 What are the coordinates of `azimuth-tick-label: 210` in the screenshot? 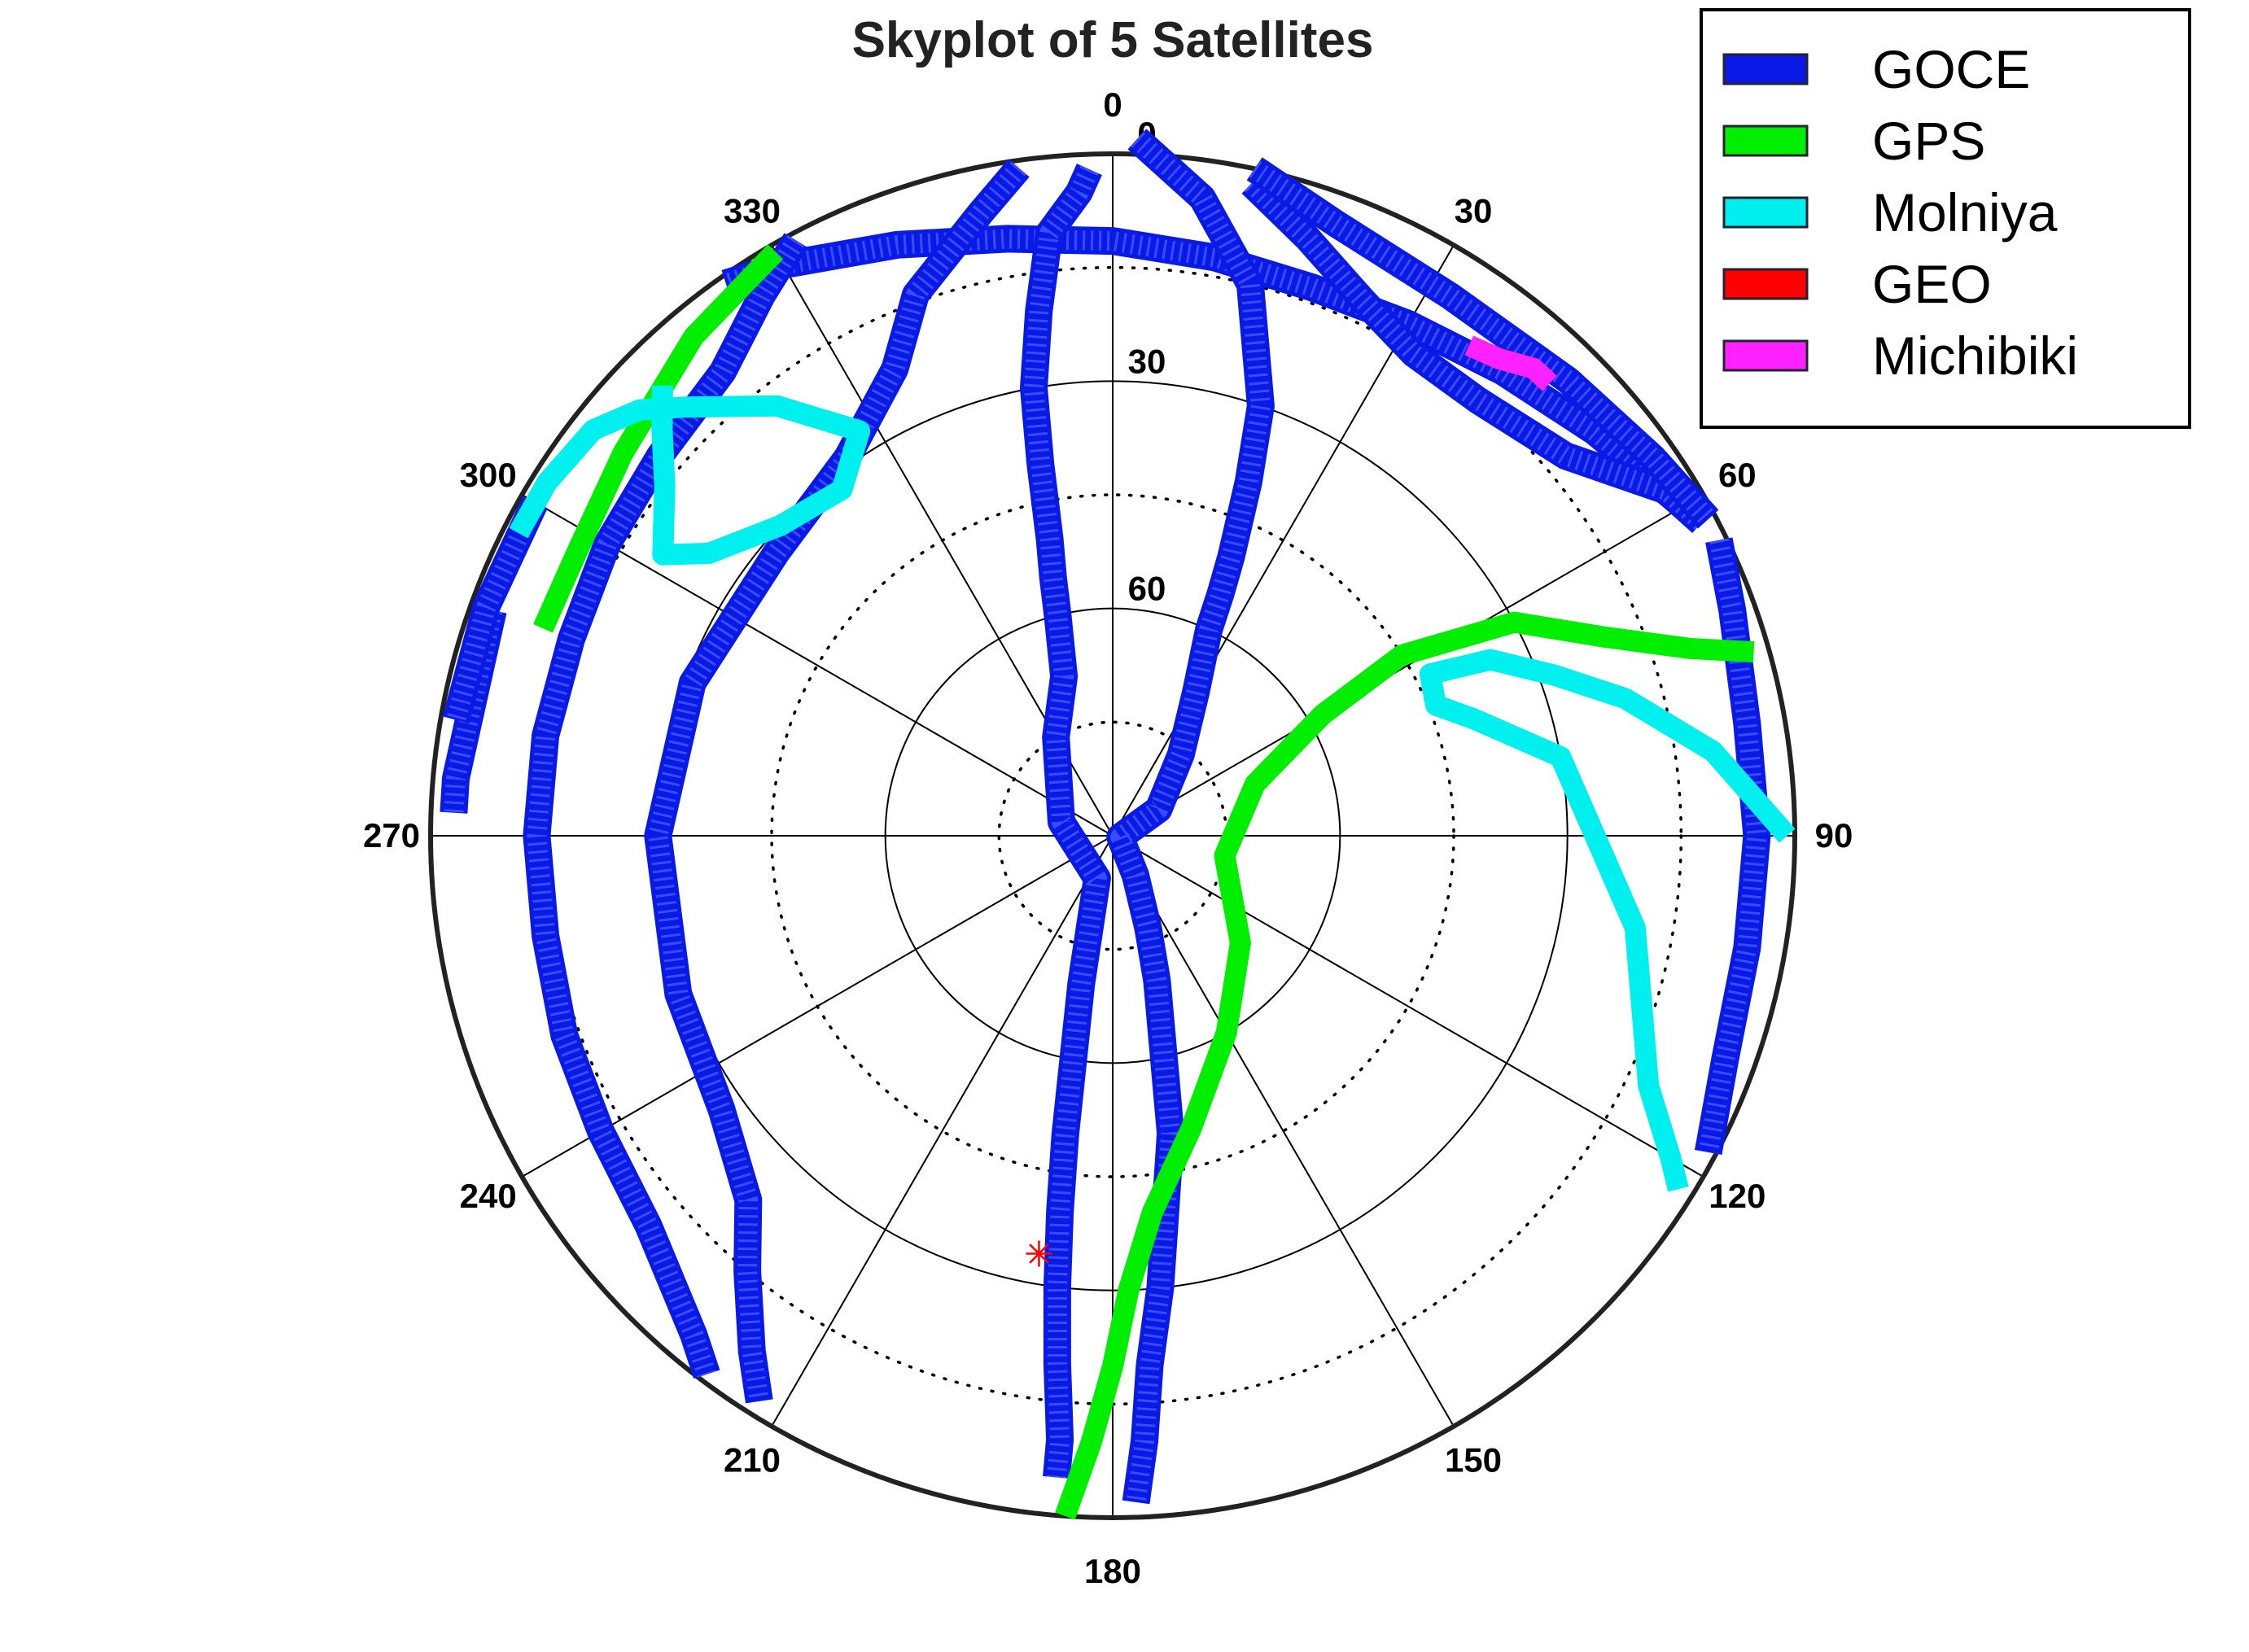 It's located at (752, 1459).